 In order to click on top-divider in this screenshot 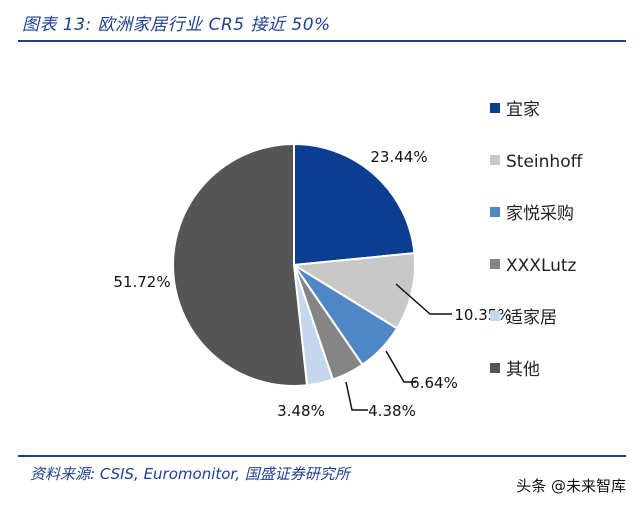, I will do `click(322, 41)`.